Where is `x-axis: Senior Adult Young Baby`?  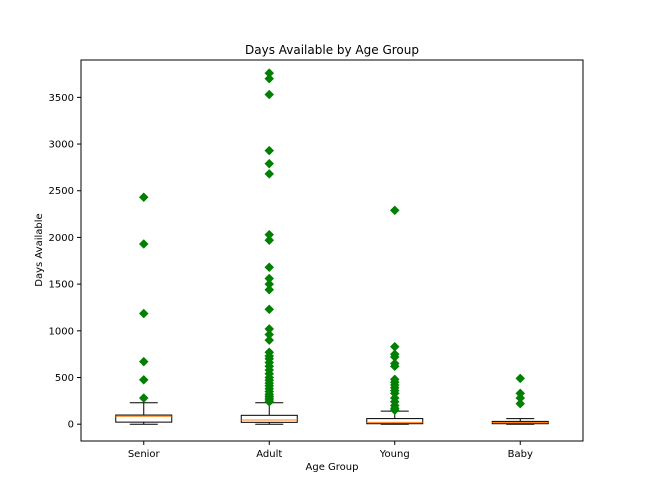
x-axis: Senior Adult Young Baby is located at coordinates (330, 450).